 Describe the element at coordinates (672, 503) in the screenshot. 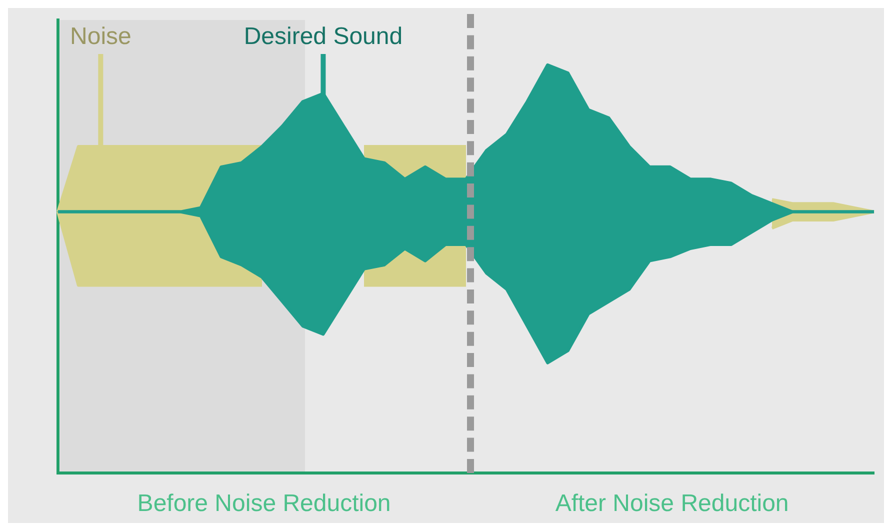

I see `text: After Noise Reduction` at that location.